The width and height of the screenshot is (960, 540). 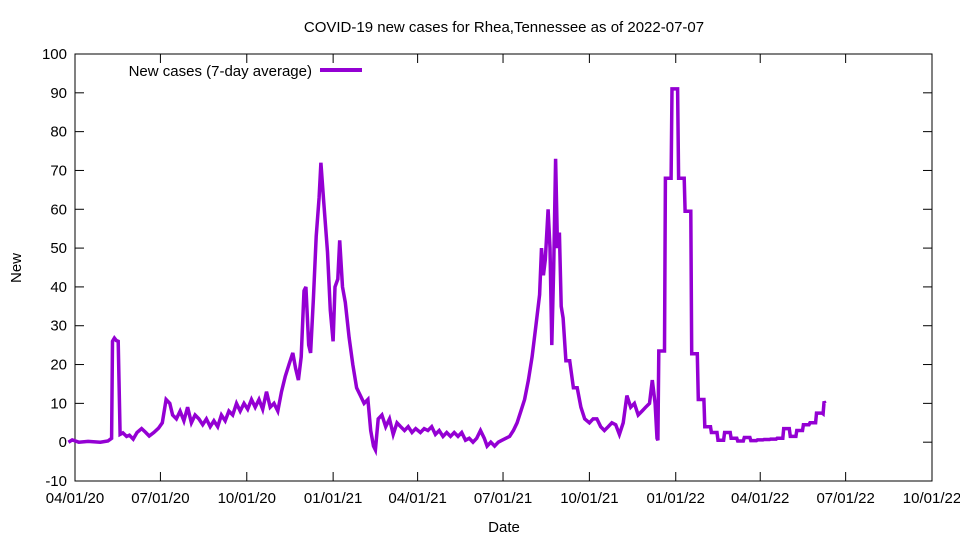 I want to click on y-tick-label: 30, so click(x=58, y=326).